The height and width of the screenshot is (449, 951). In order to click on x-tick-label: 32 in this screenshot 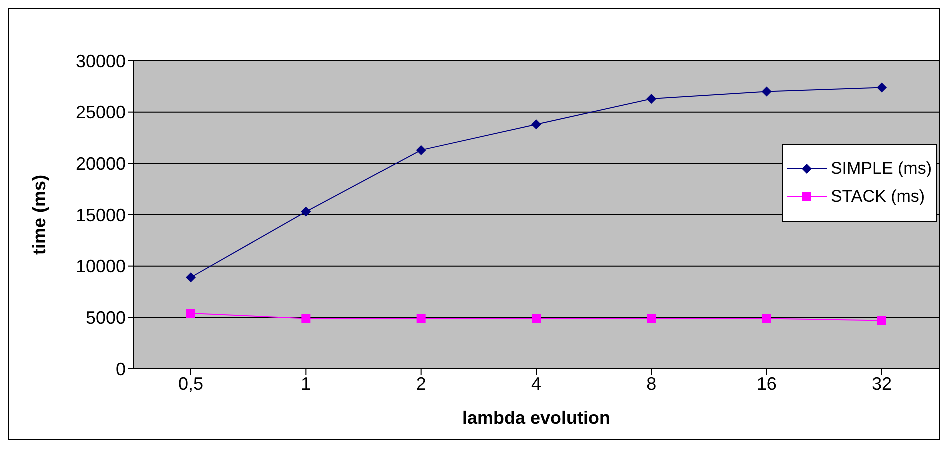, I will do `click(882, 384)`.